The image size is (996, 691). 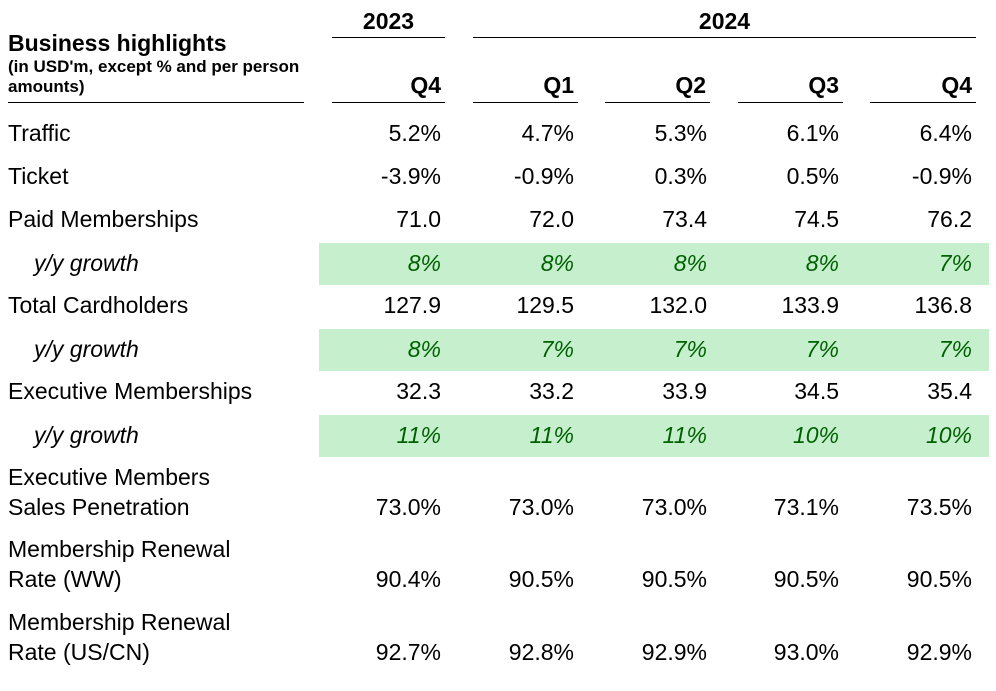 I want to click on row-label: Executive Memberships, so click(x=130, y=391).